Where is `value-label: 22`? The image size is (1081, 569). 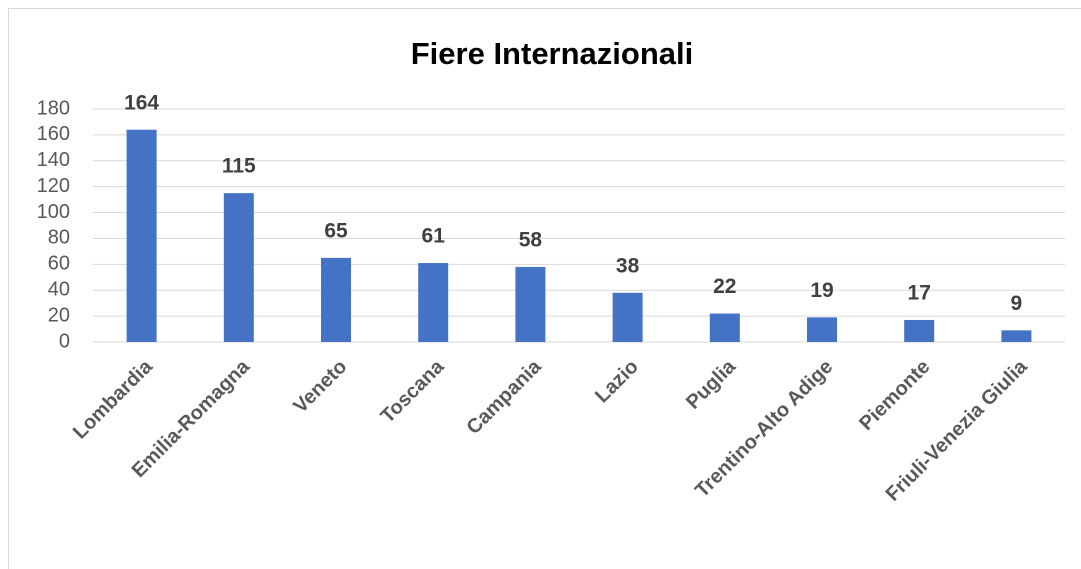
value-label: 22 is located at coordinates (724, 286).